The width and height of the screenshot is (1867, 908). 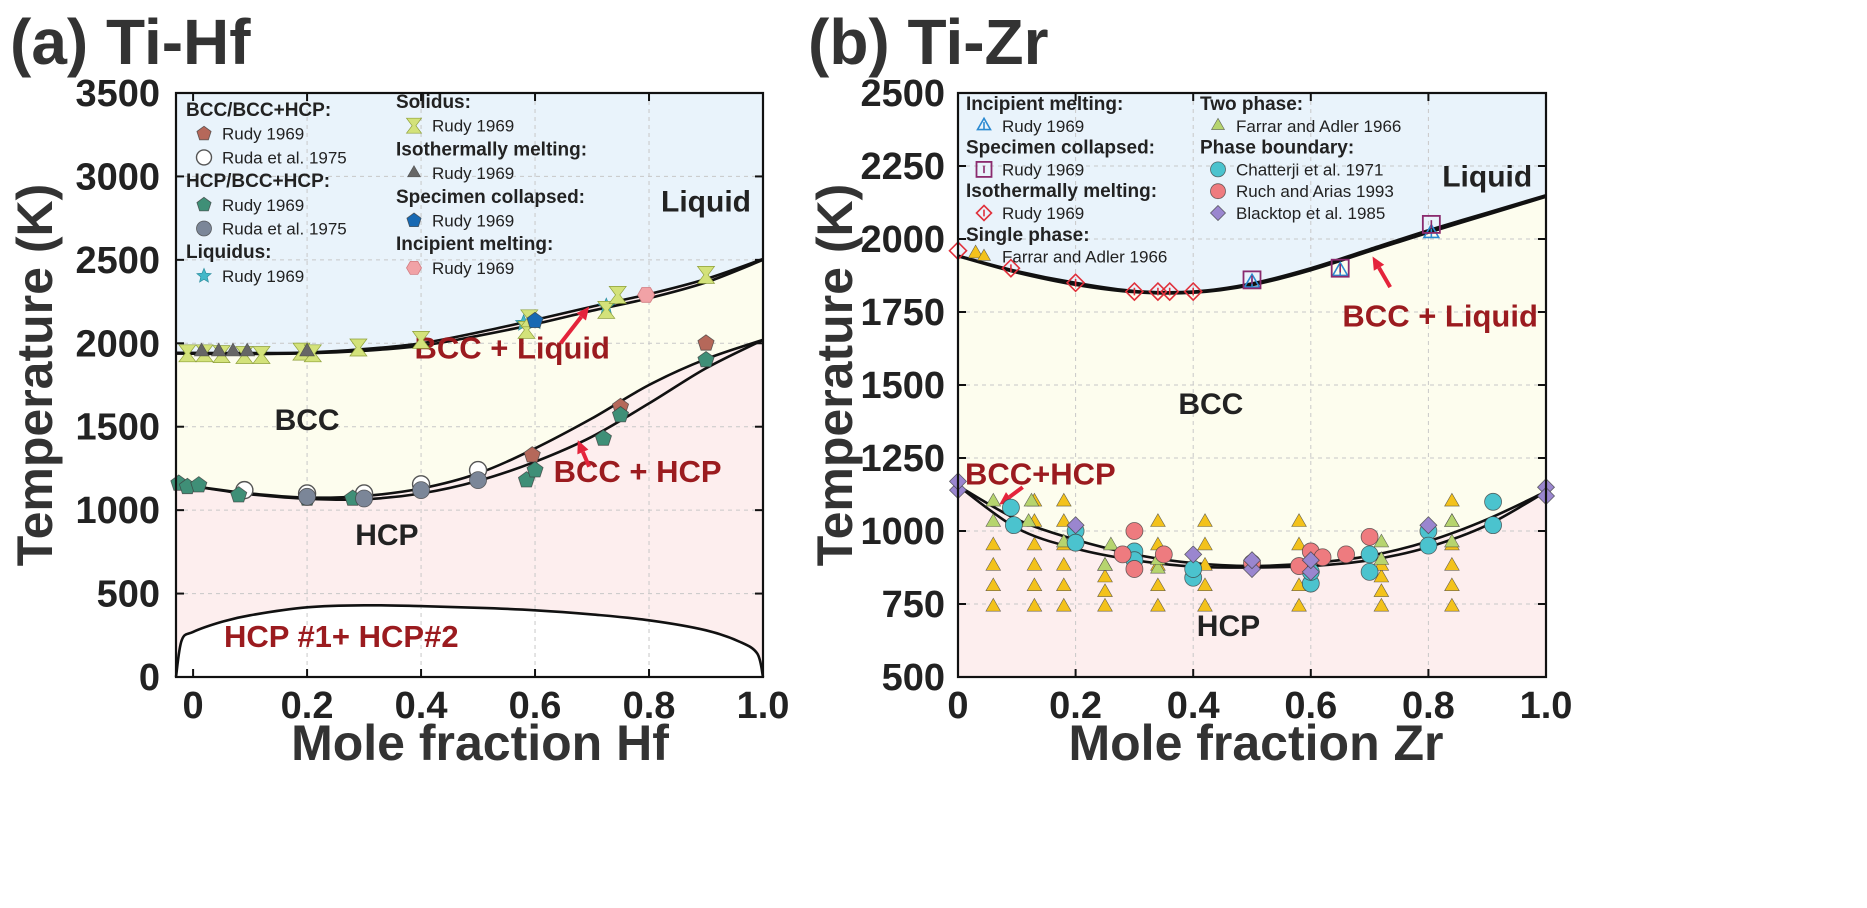 What do you see at coordinates (571, 330) in the screenshot?
I see `panel-a-arrow-shaft` at bounding box center [571, 330].